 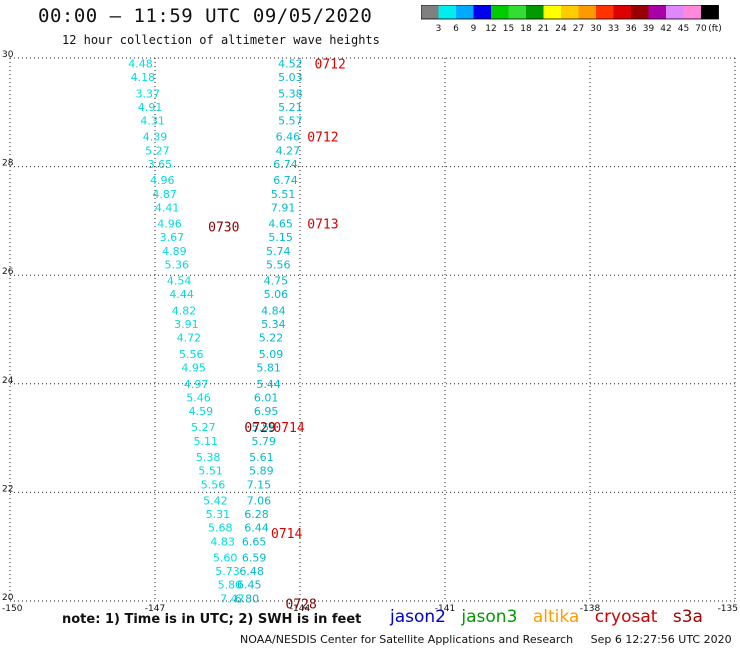 I want to click on wave-height-label: 5.55, so click(x=264, y=427).